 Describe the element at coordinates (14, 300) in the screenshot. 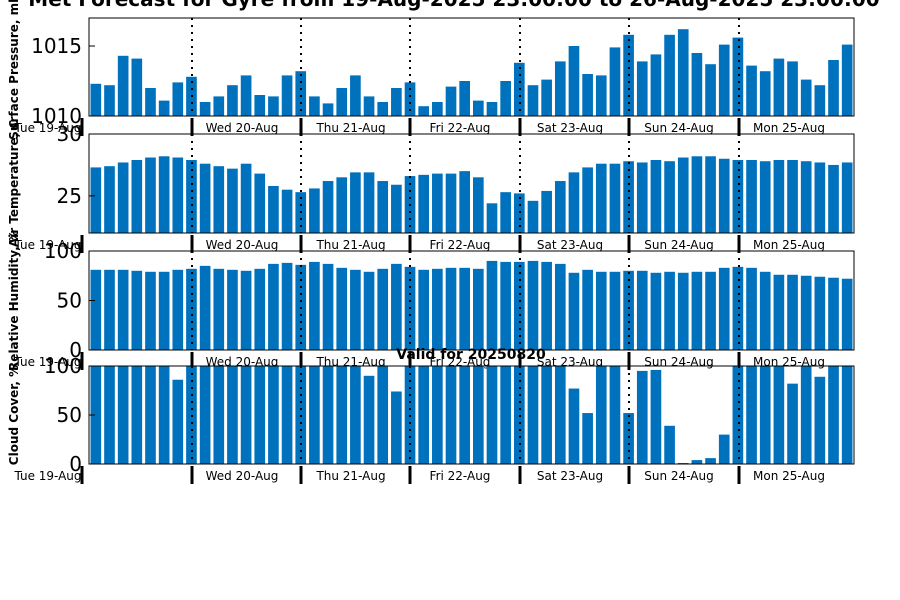

I see `y-axis-label: Relative Humidity, %` at that location.